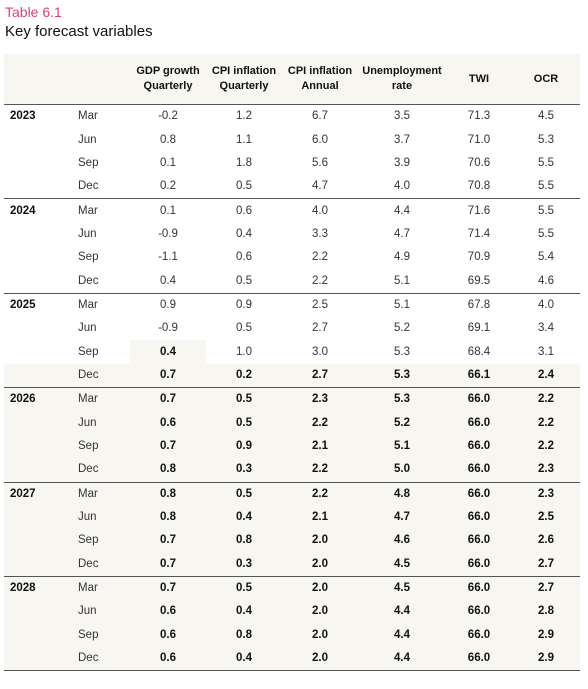 Image resolution: width=588 pixels, height=689 pixels. Describe the element at coordinates (402, 470) in the screenshot. I see `value-cell: 5.0` at that location.